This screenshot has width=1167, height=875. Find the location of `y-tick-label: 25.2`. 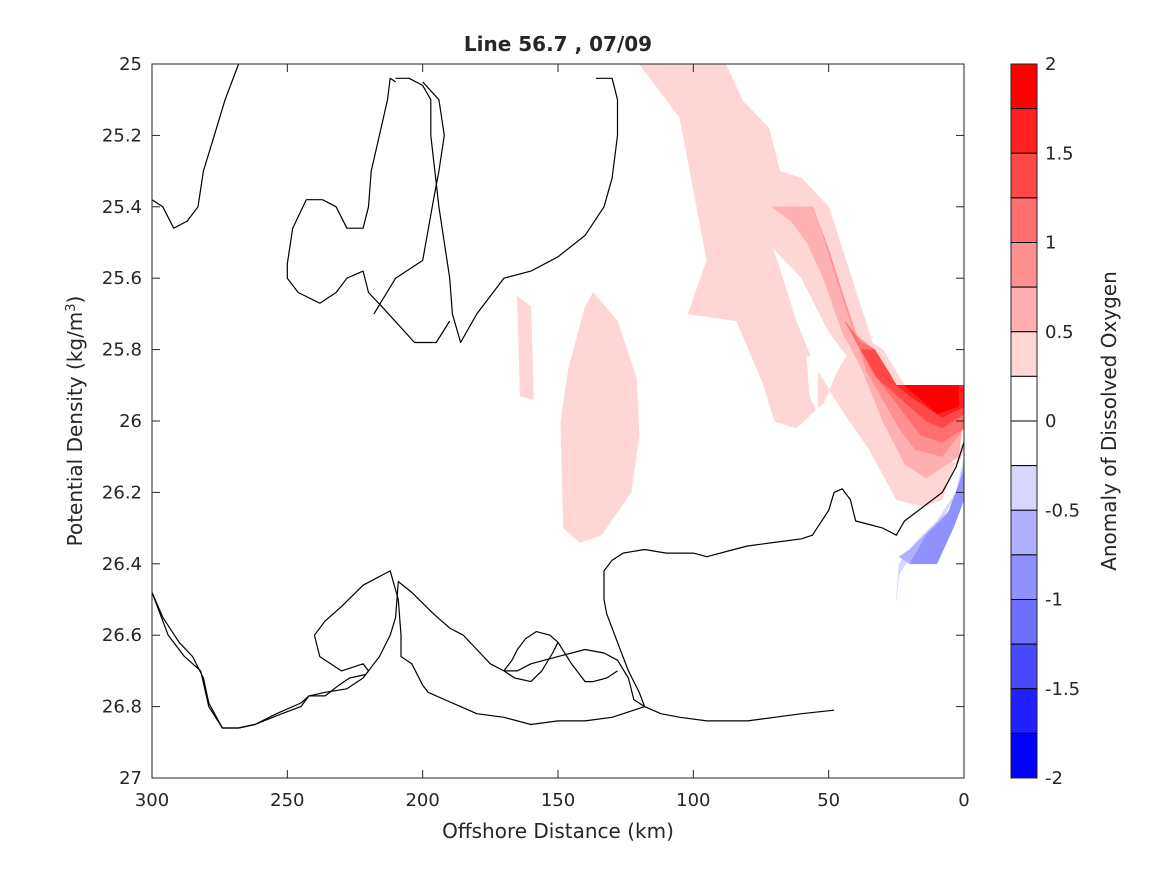

y-tick-label: 25.2 is located at coordinates (122, 135).